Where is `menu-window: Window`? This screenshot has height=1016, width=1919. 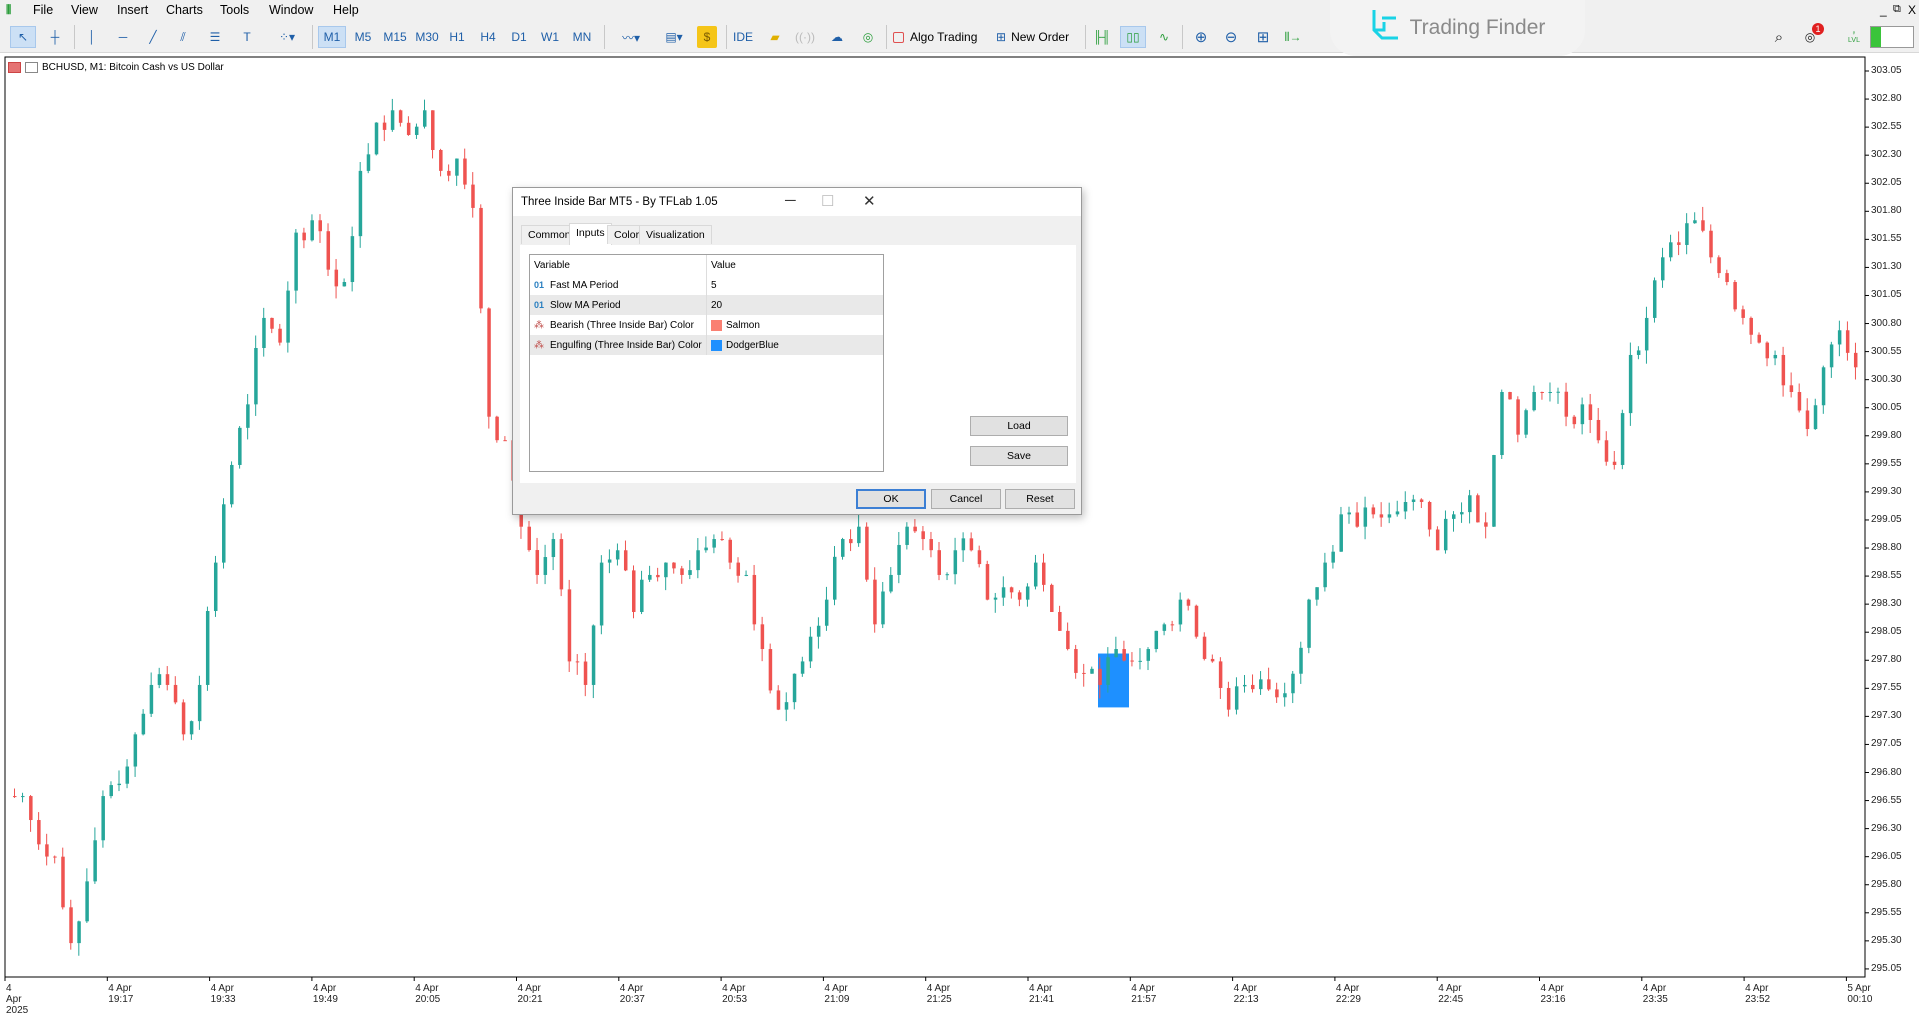
menu-window: Window is located at coordinates (291, 10).